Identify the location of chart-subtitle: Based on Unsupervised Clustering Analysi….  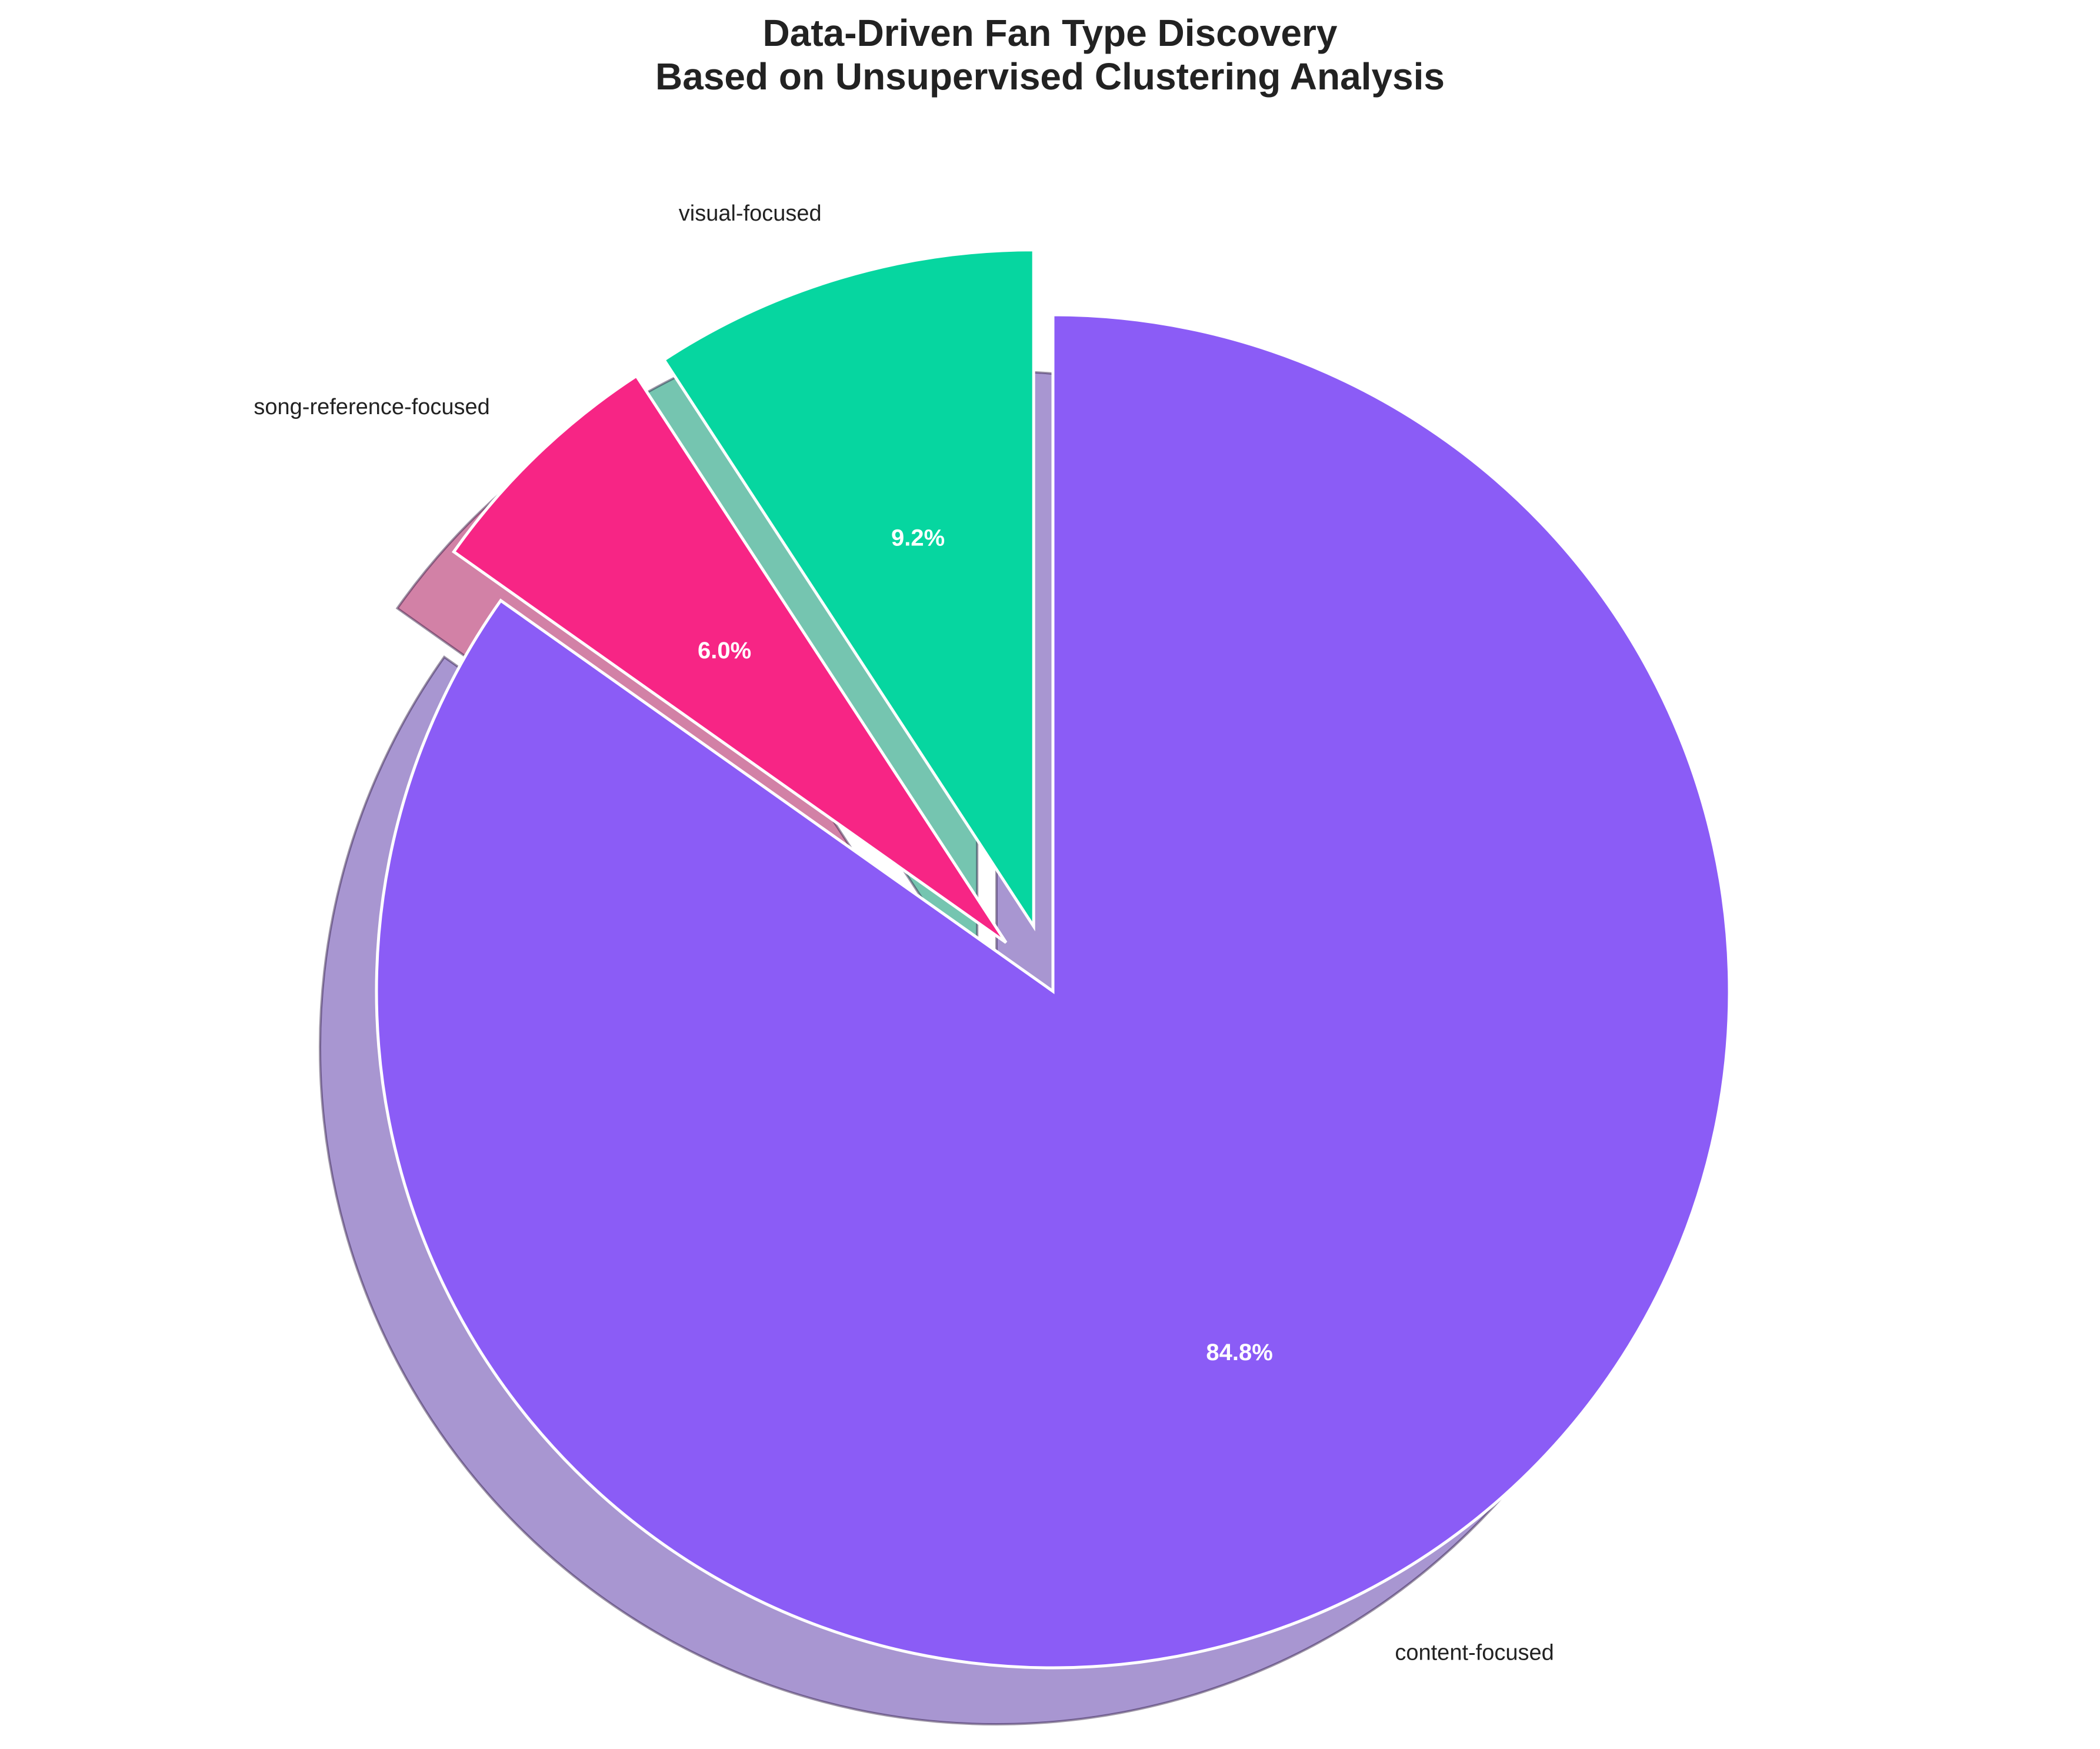
(1050, 76).